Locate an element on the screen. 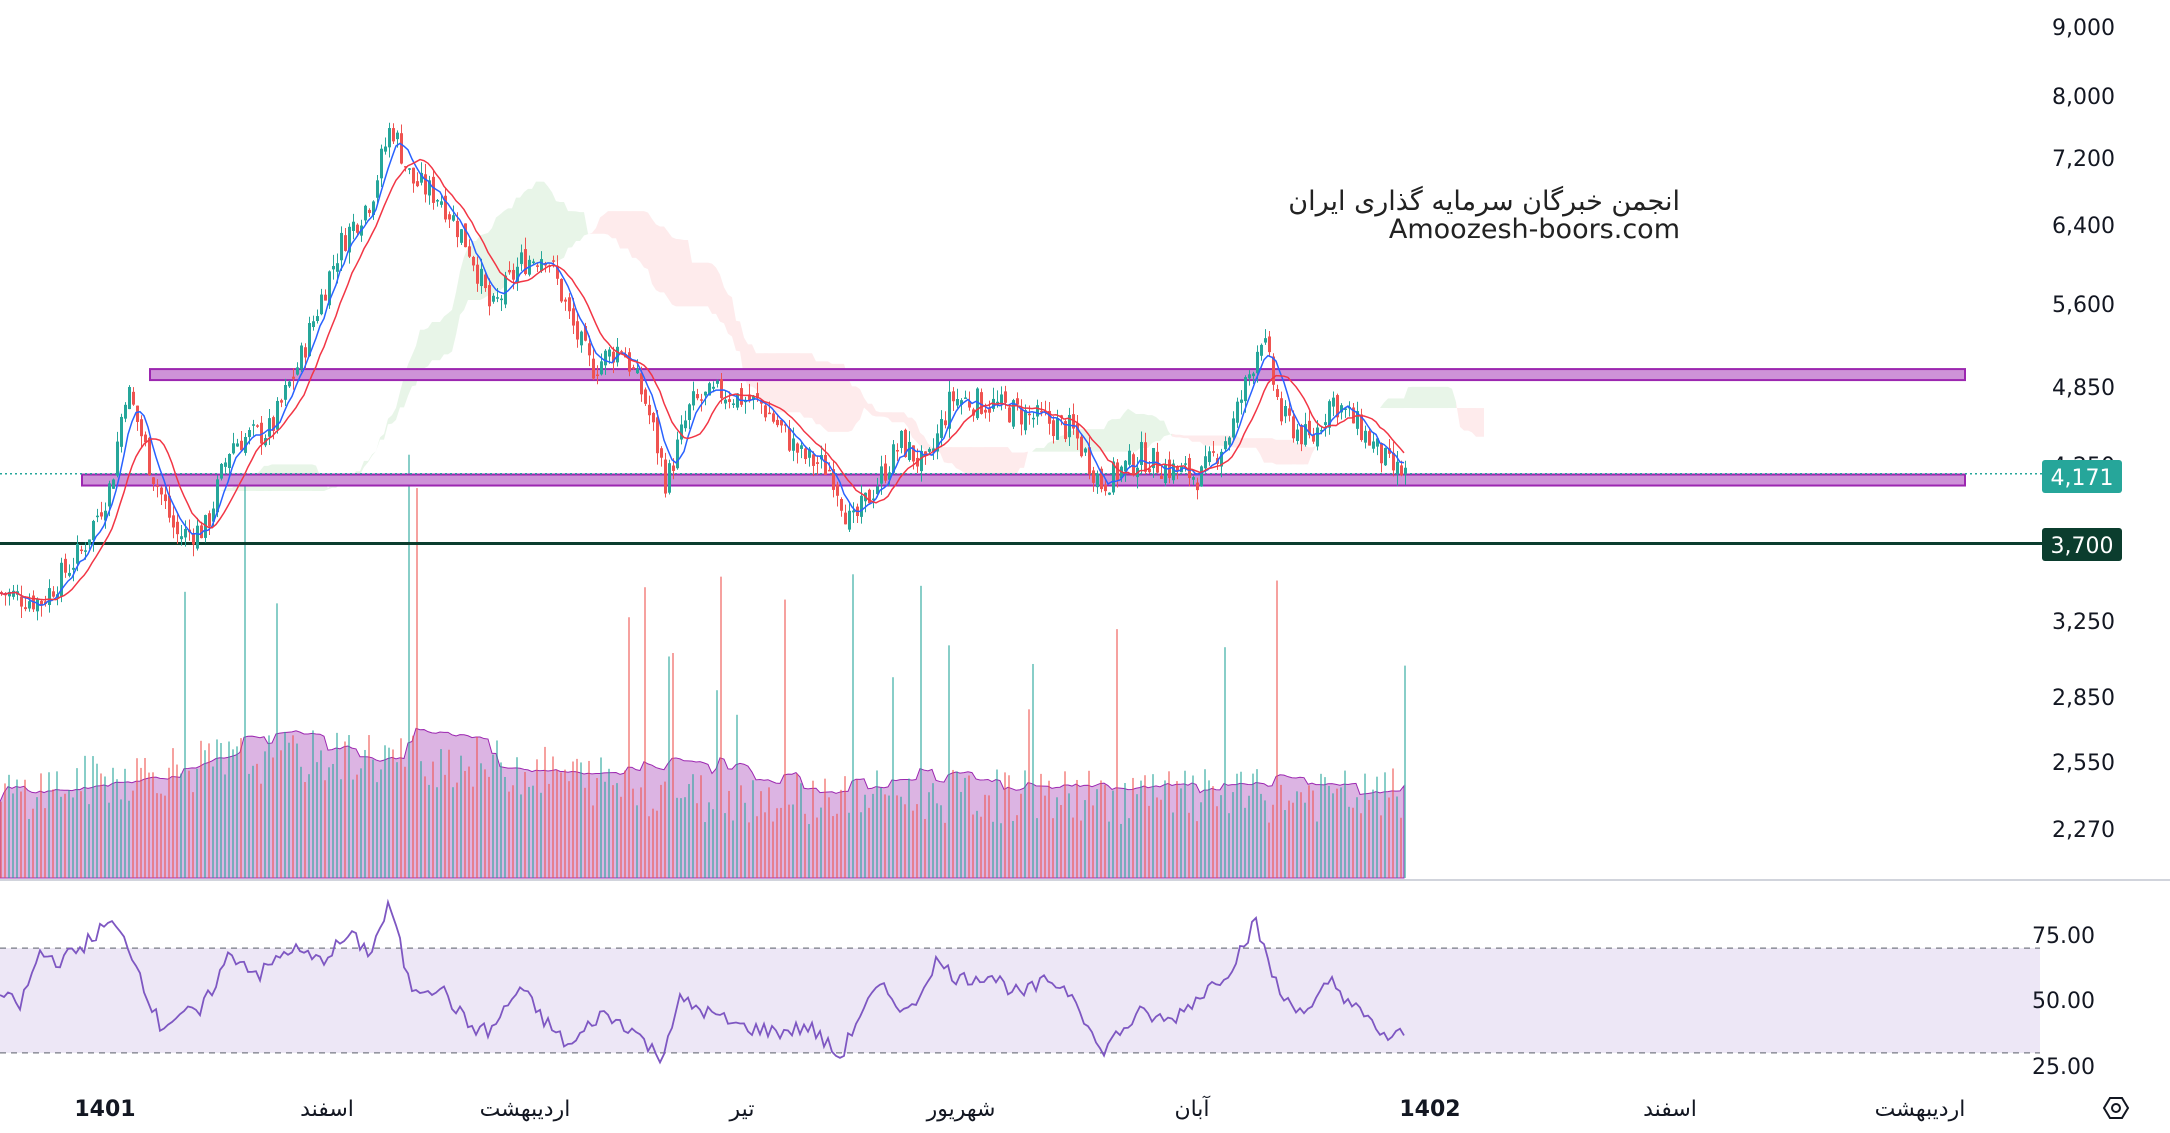 Image resolution: width=2170 pixels, height=1133 pixels. rsi-pane is located at coordinates (1020, 981).